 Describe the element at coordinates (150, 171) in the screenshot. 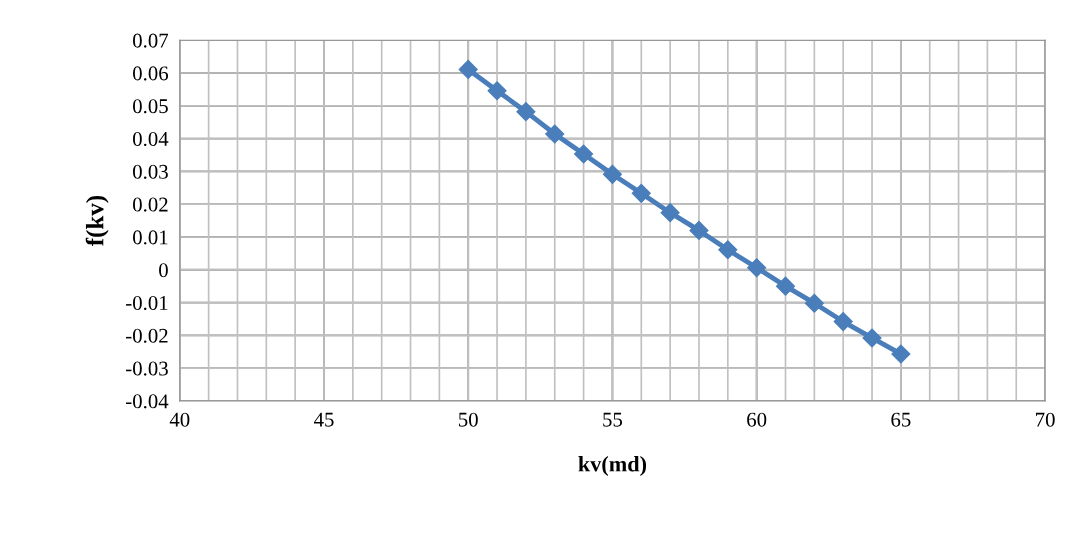

I see `y-tick-label: 0.03` at that location.